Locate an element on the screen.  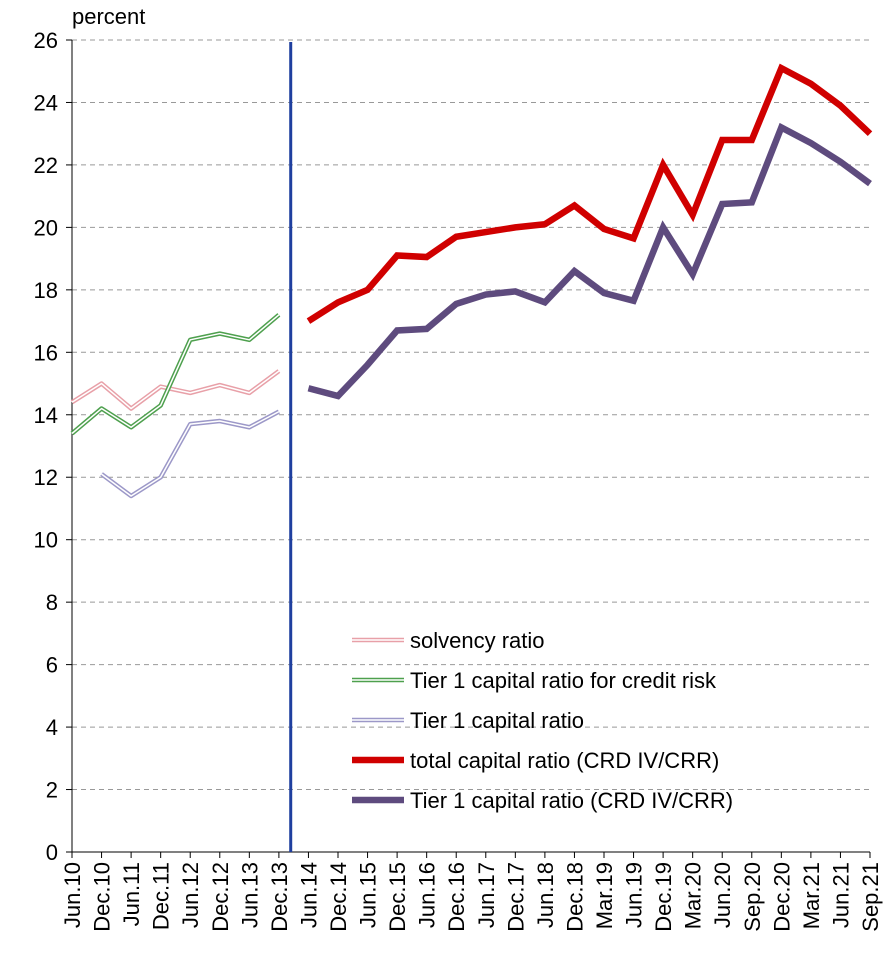
y-tick-label: 4 is located at coordinates (52, 727).